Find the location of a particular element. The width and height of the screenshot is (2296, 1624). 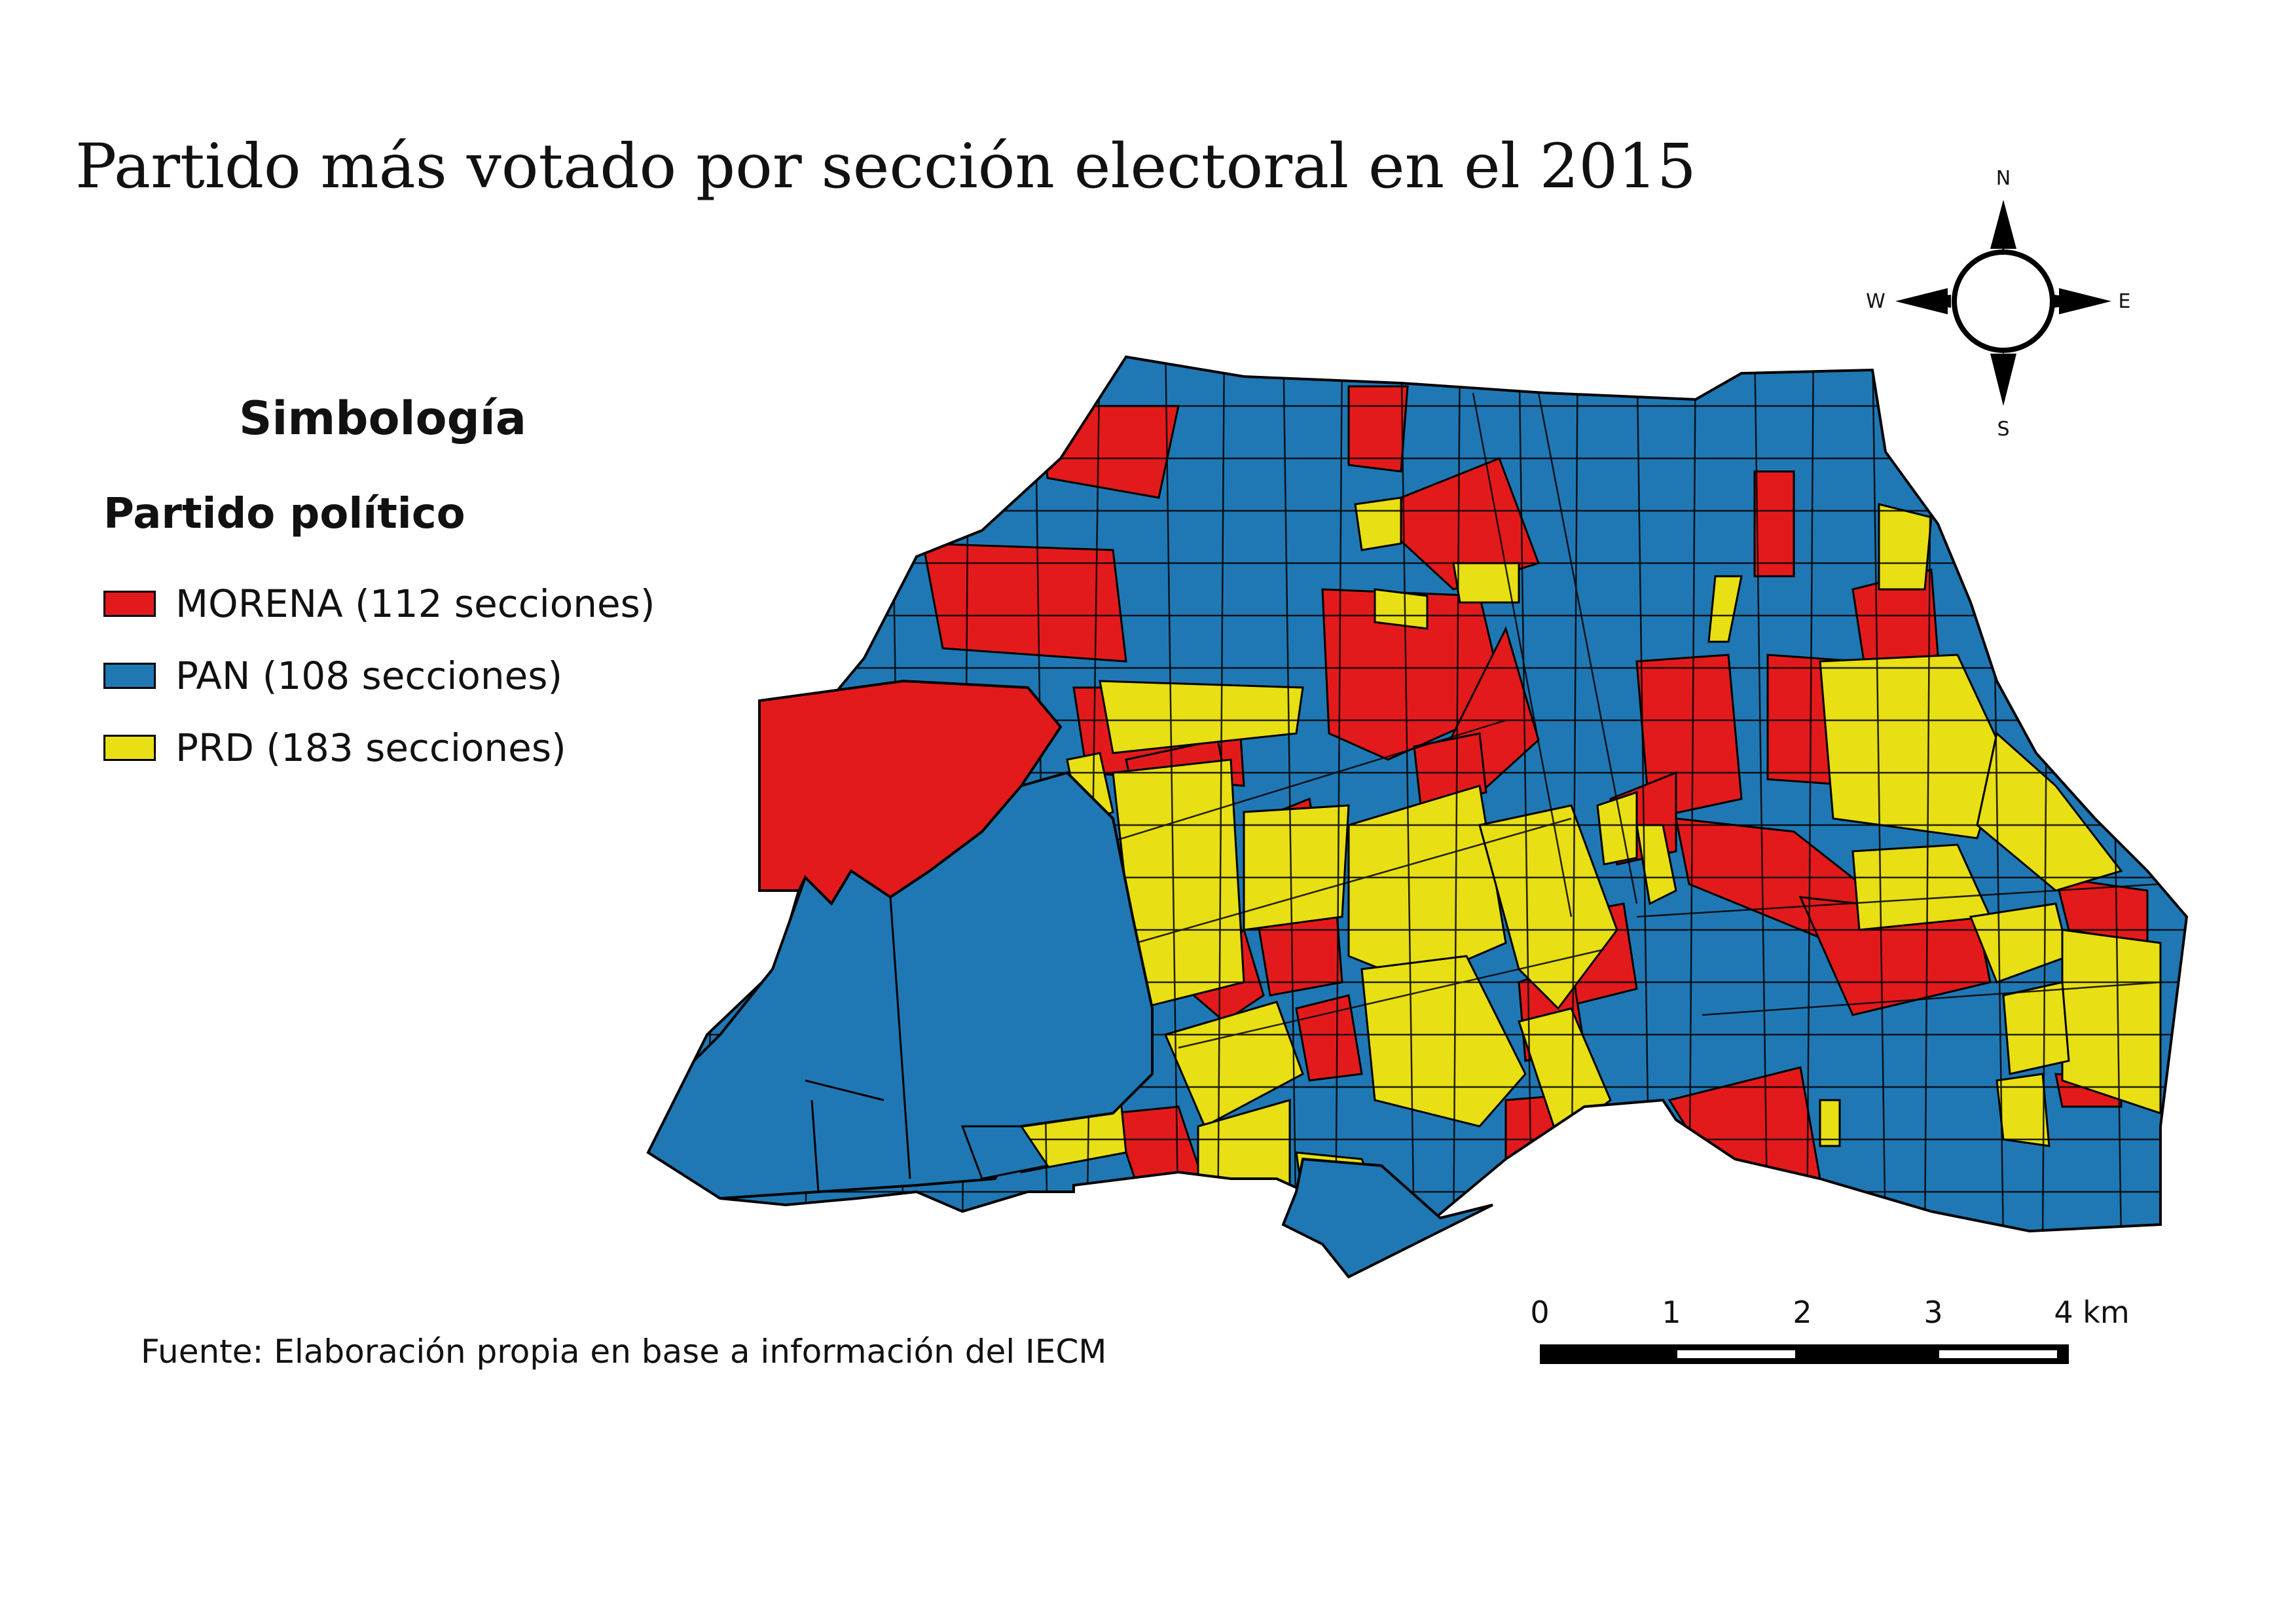

compass-w-label: W is located at coordinates (1876, 301).